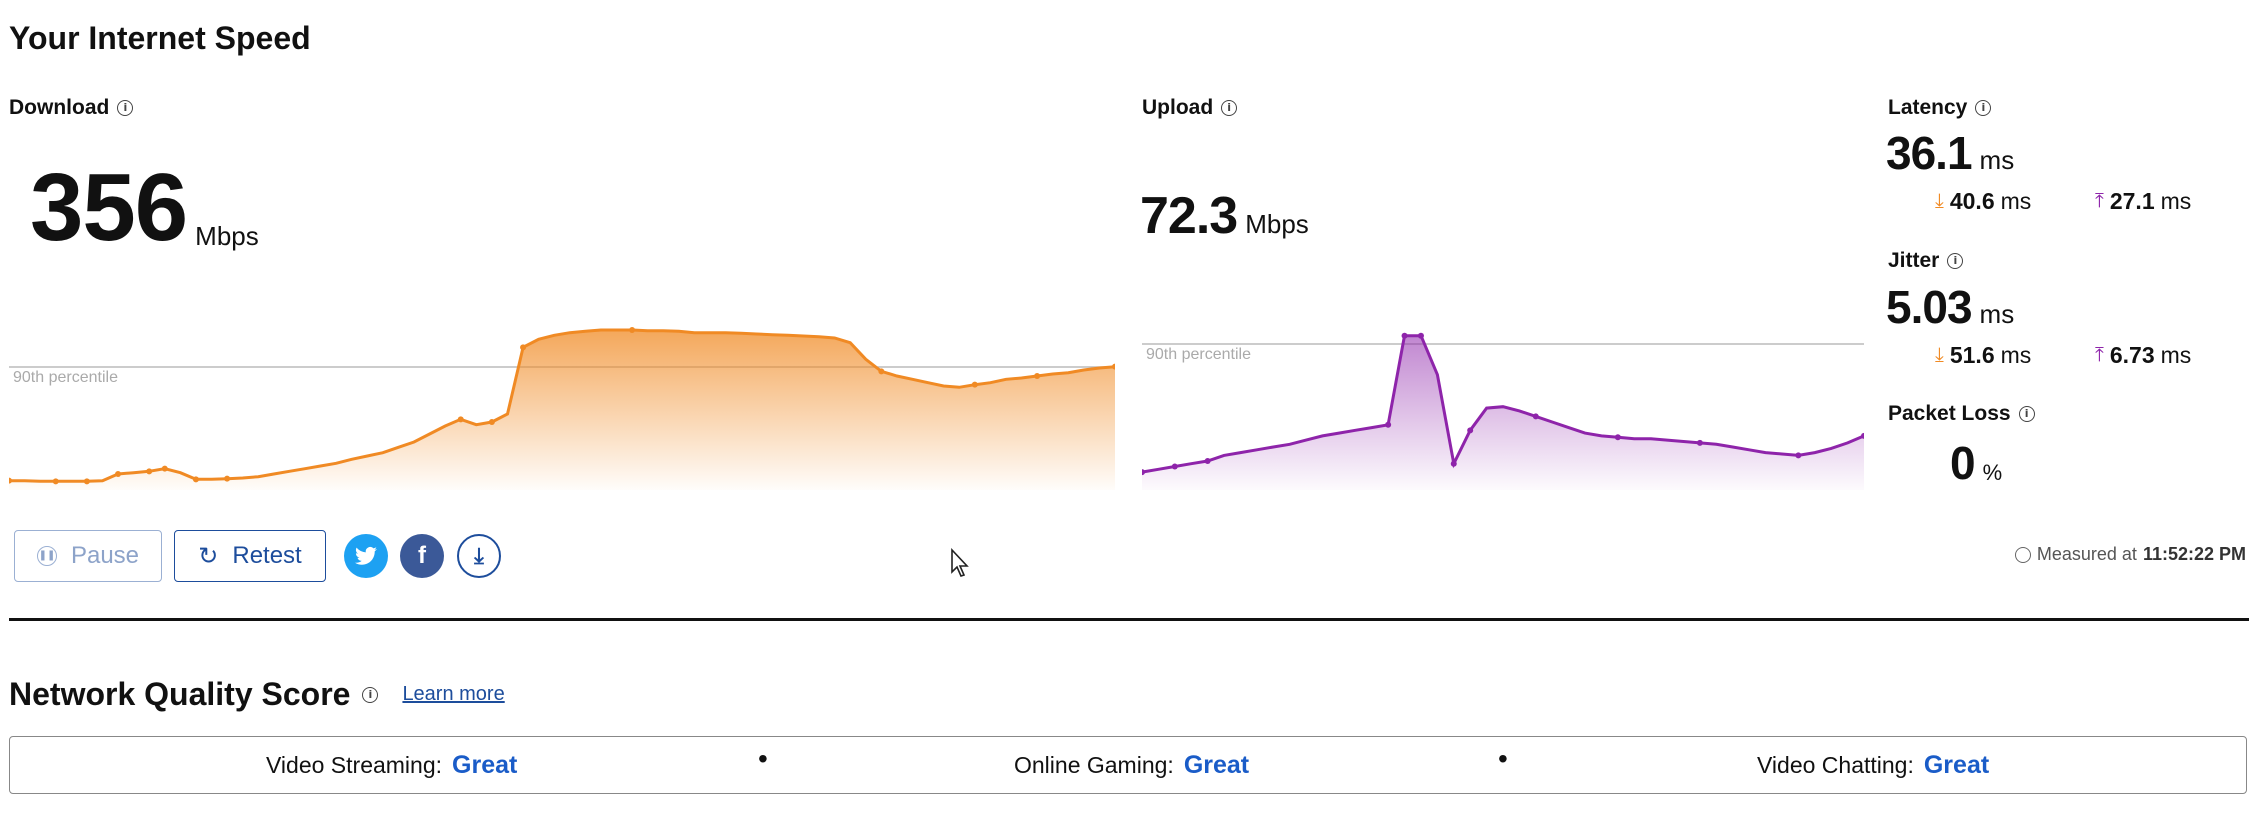 This screenshot has width=2258, height=831. Describe the element at coordinates (2194, 554) in the screenshot. I see `measured-time: 11:52:22 PM` at that location.